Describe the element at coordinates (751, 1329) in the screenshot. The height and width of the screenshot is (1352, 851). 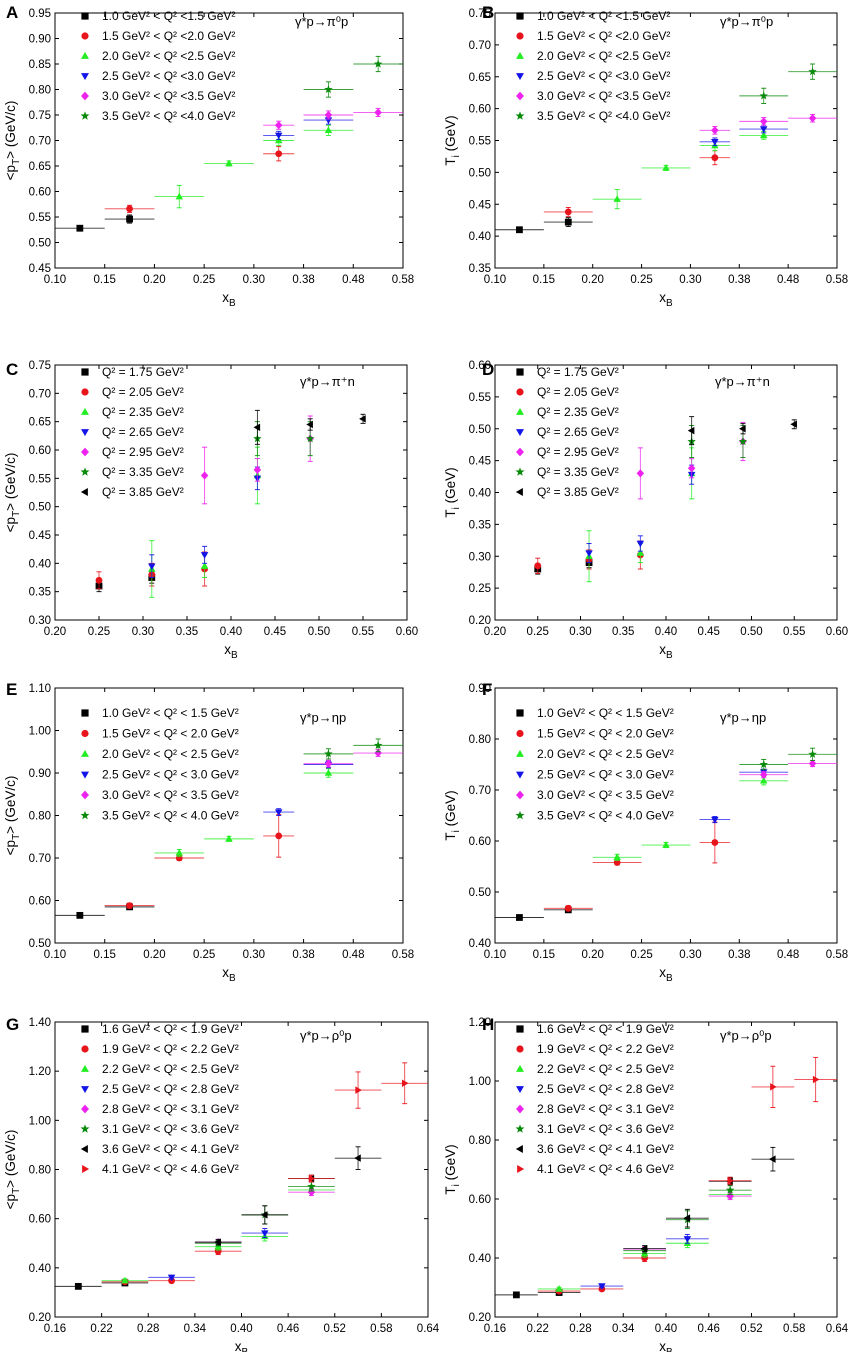
I see `x-tick-label: 0.52` at that location.